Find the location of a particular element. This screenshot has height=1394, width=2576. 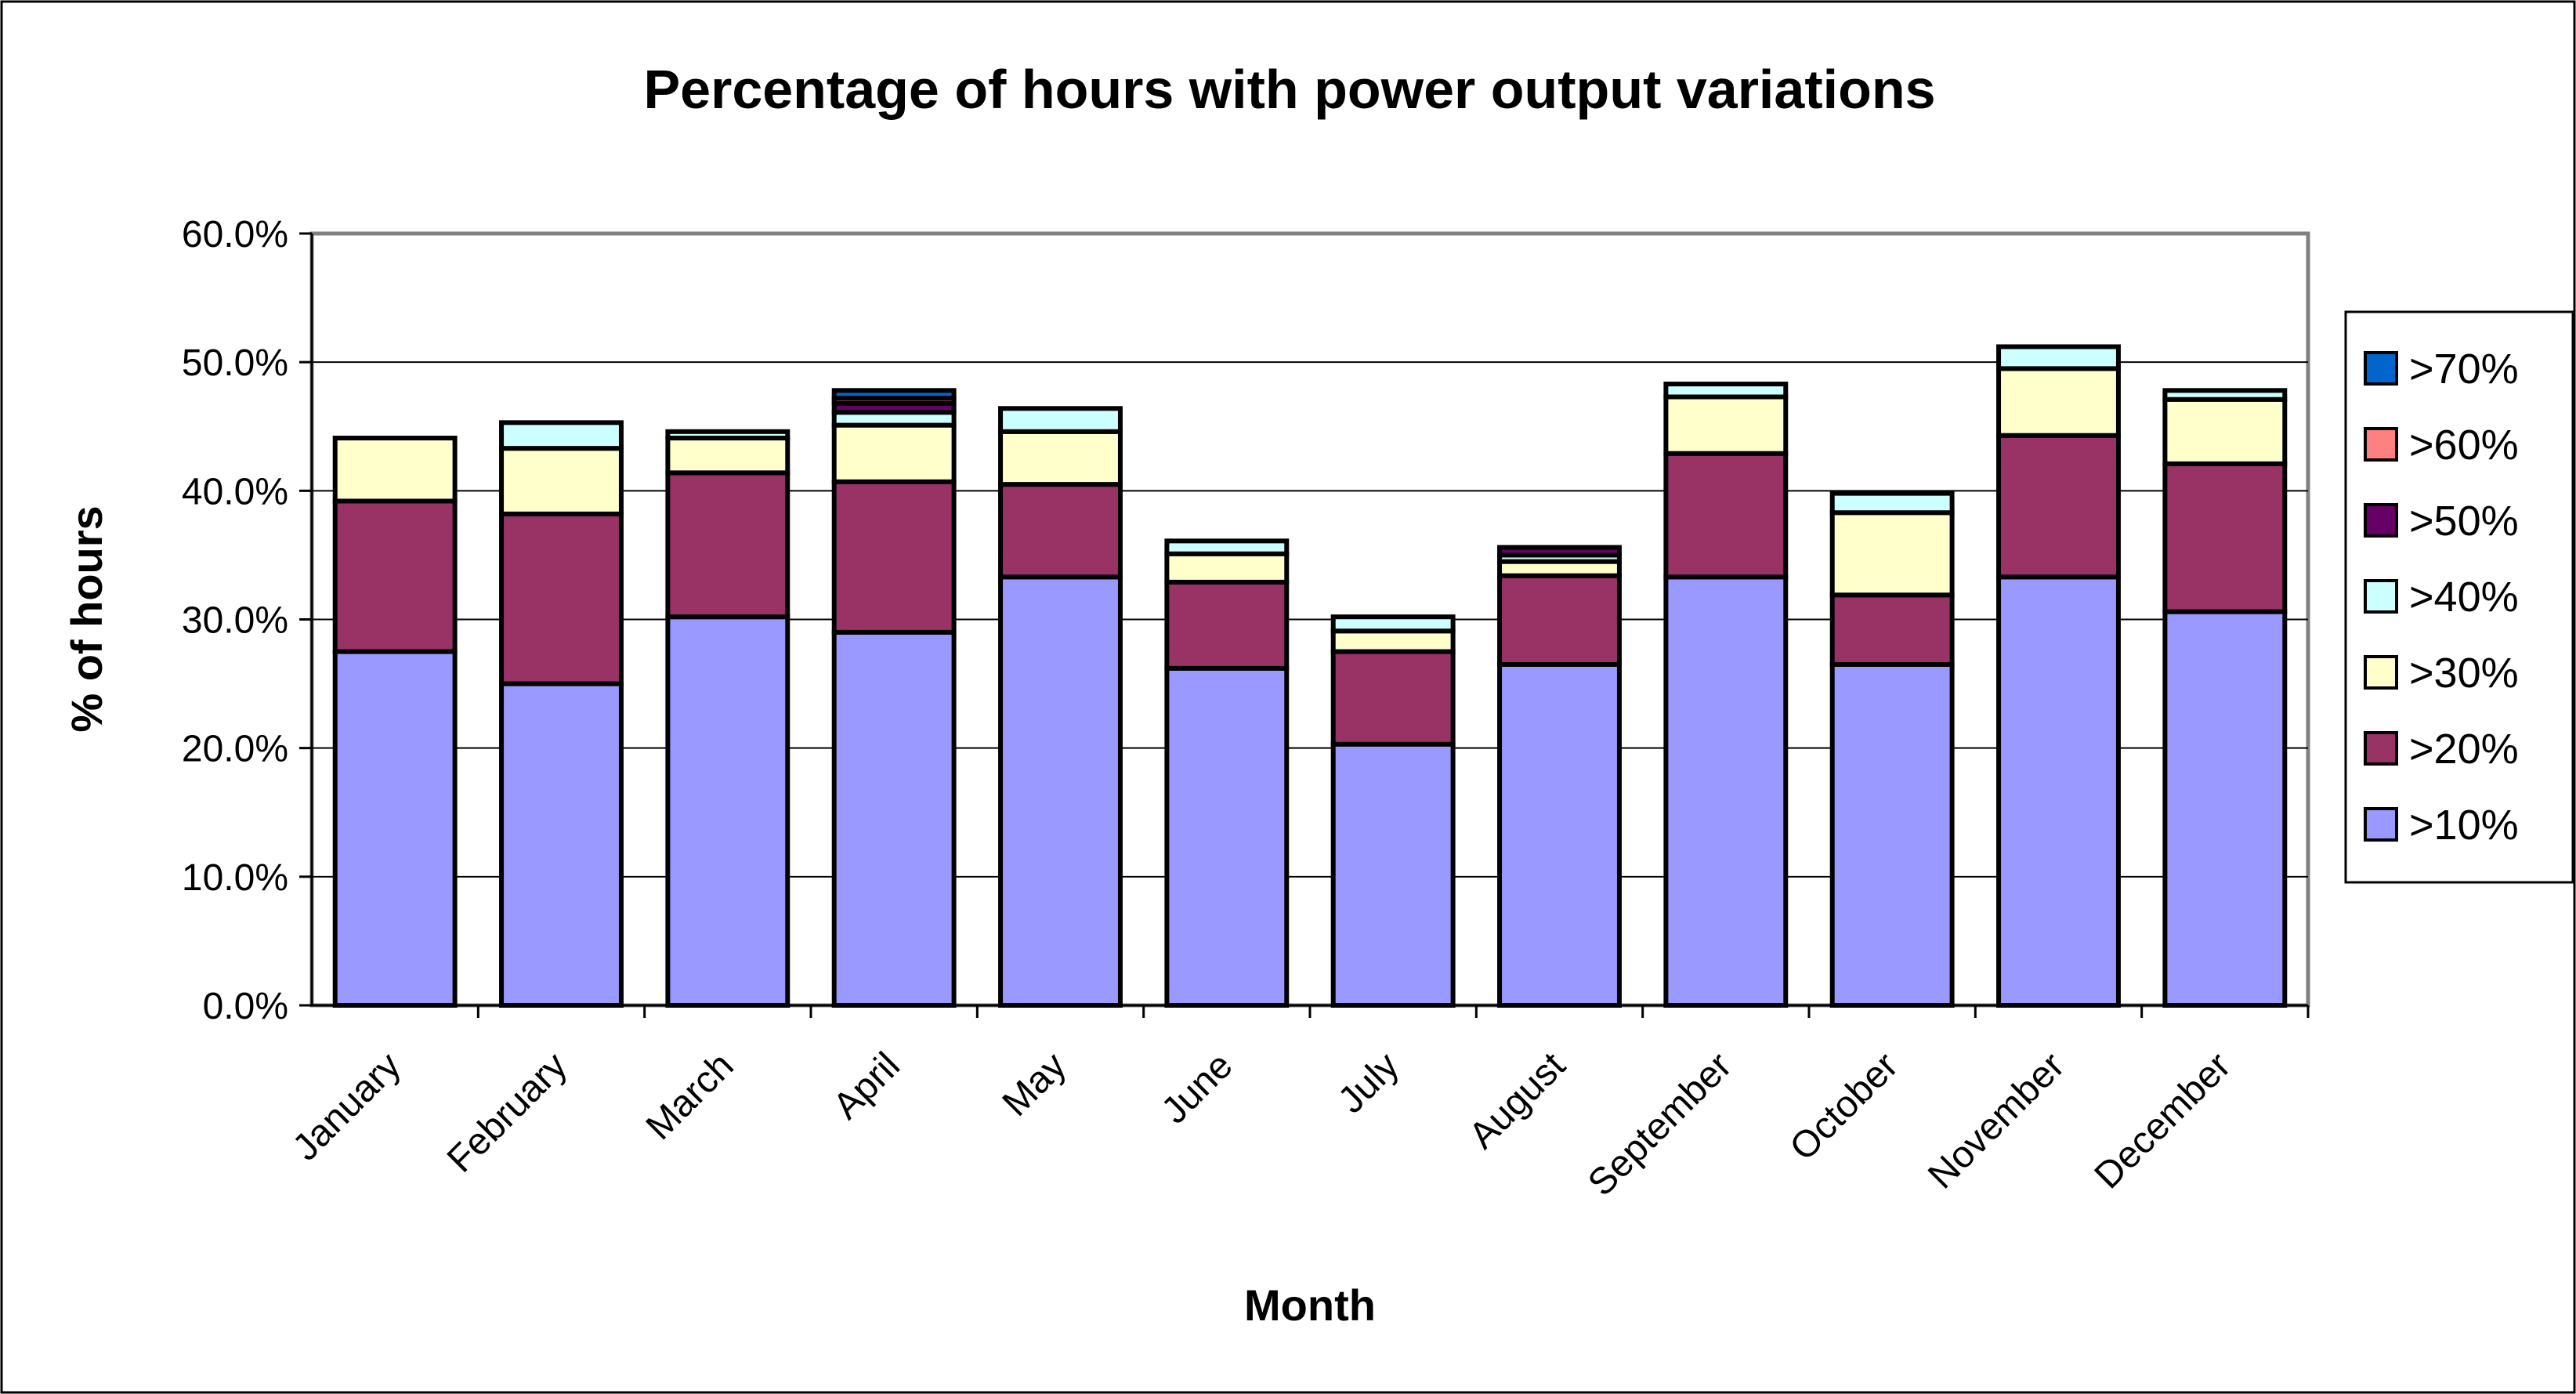

legend-items: >70% >60% >50% >40% >30% >20% >10% is located at coordinates (2441, 597).